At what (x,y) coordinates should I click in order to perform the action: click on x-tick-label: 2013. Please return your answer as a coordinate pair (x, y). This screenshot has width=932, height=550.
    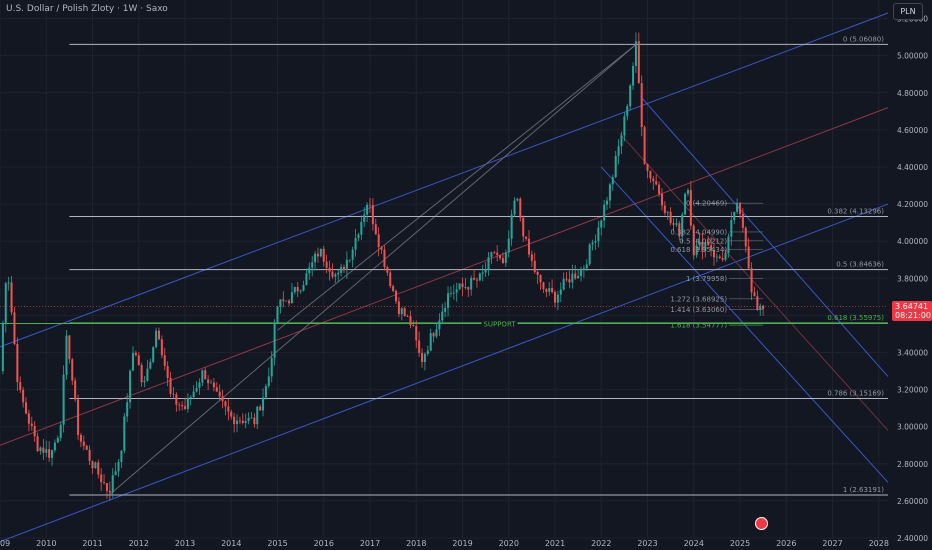
    Looking at the image, I should click on (185, 543).